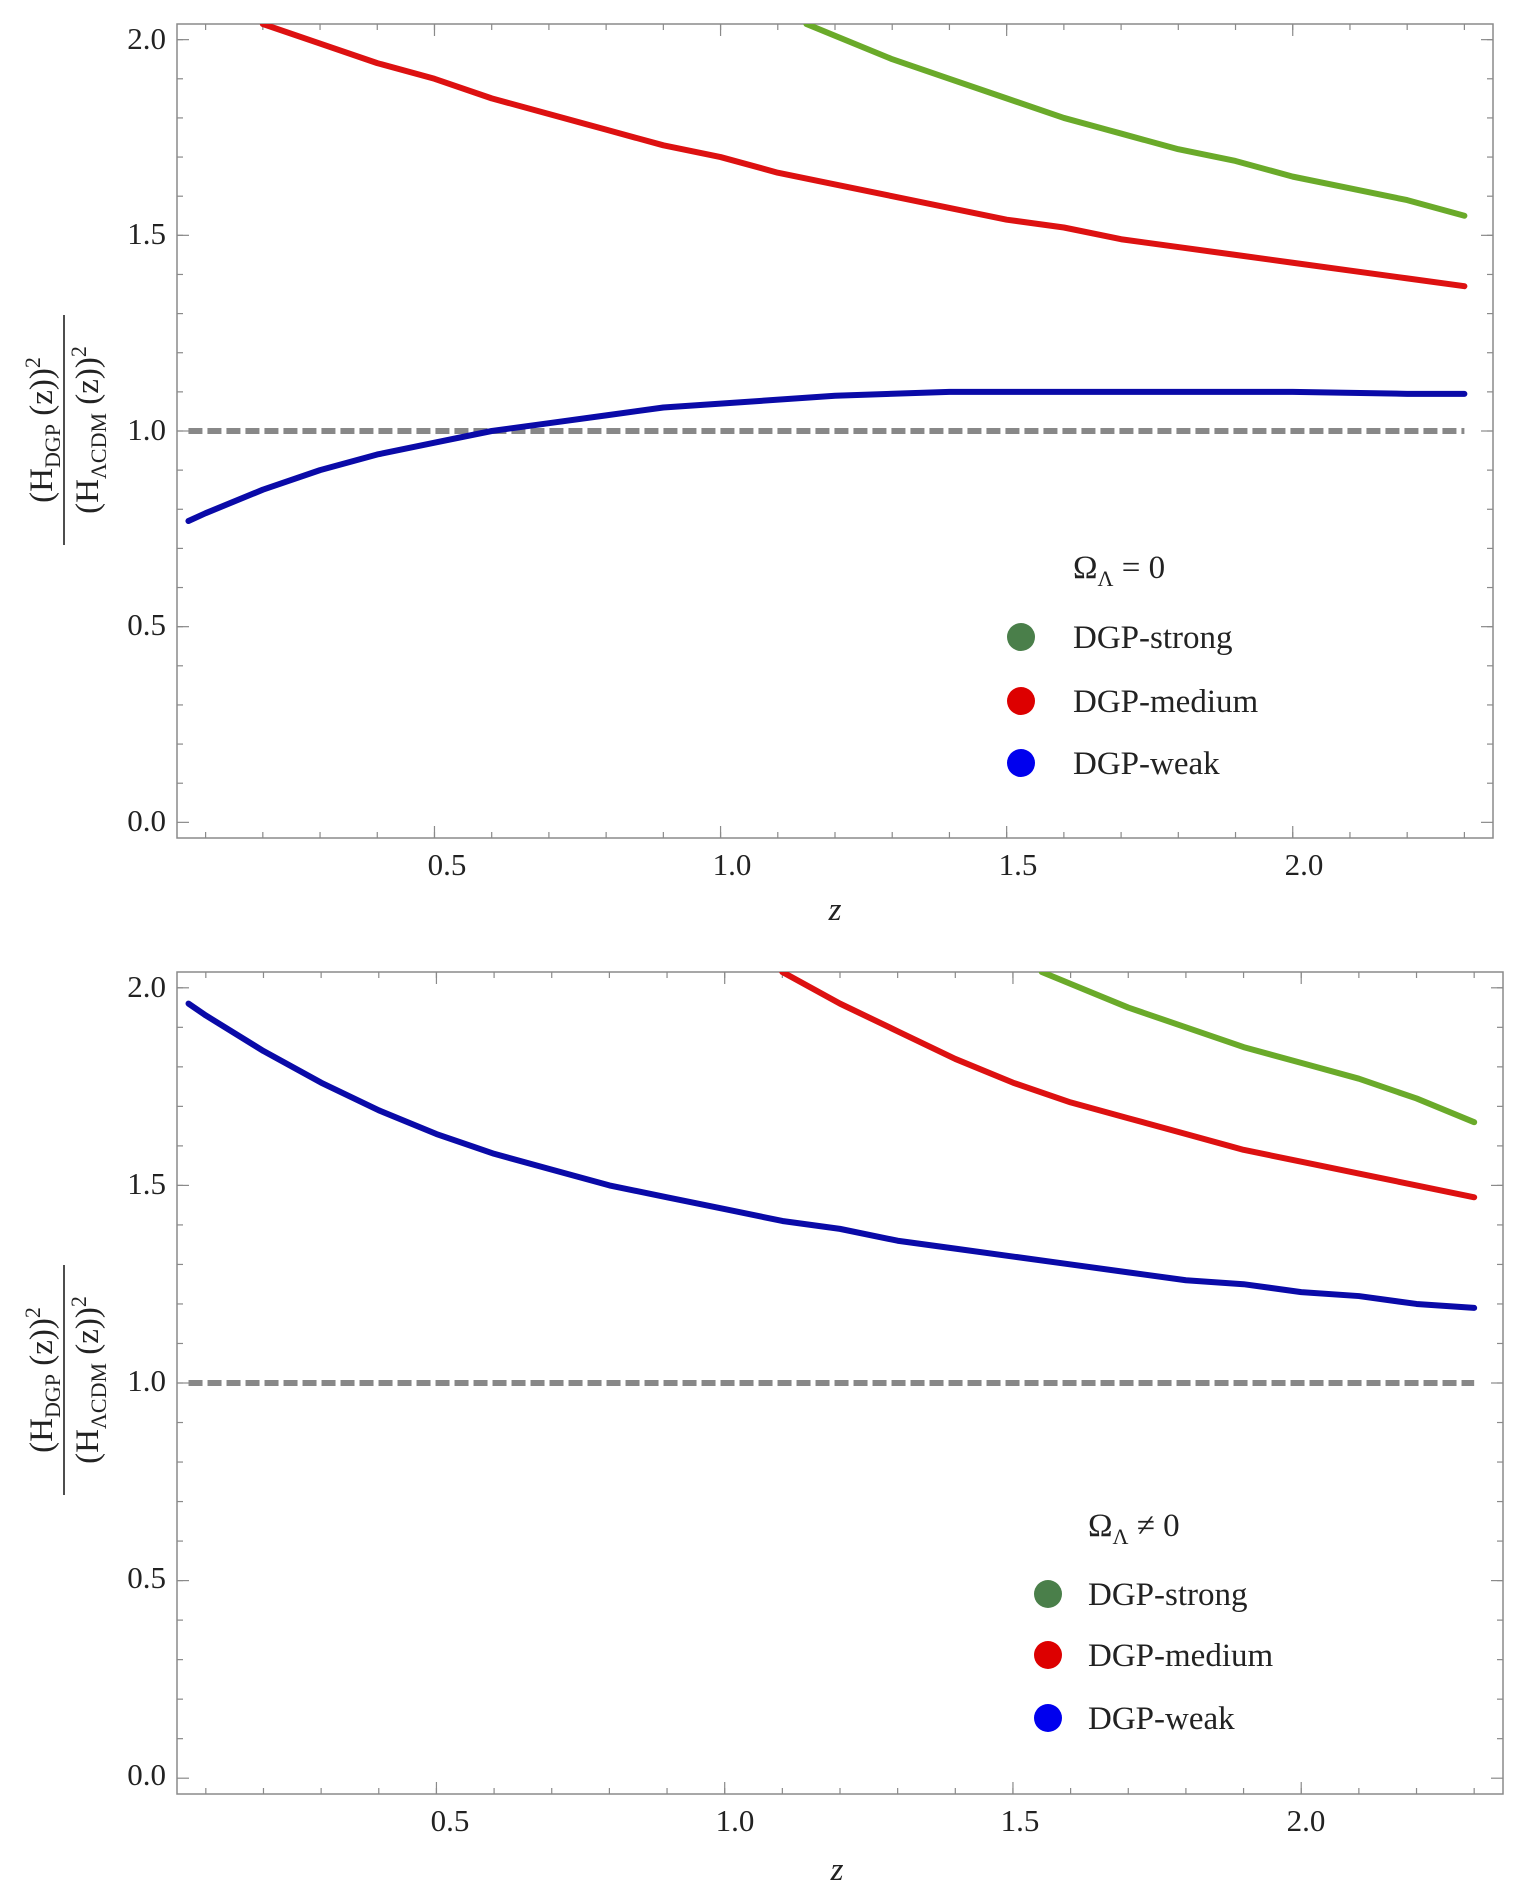 This screenshot has height=1900, width=1535. I want to click on legend: ΩΛ = 0 DGP-strong DGP-medium DGP-weak, so click(1132, 666).